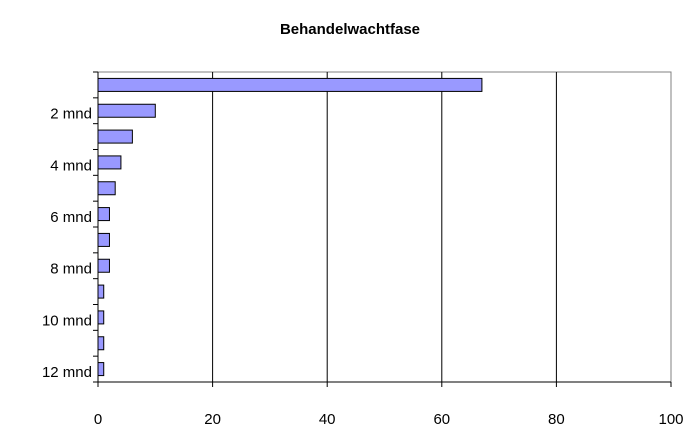  I want to click on x-tick-label: 80, so click(556, 419).